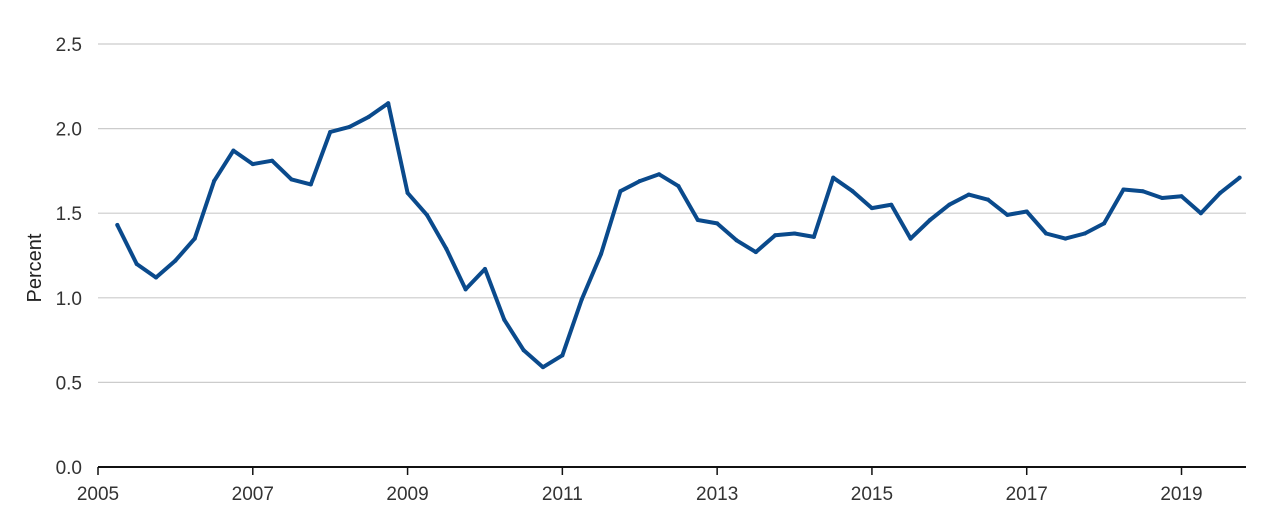 The image size is (1280, 529). What do you see at coordinates (69, 299) in the screenshot?
I see `y-tick-label: 1.0` at bounding box center [69, 299].